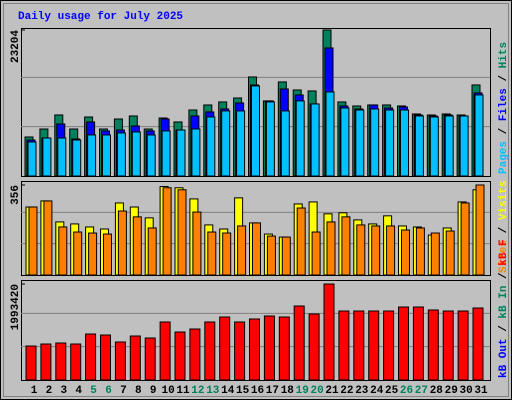 The height and width of the screenshot is (400, 512). What do you see at coordinates (437, 391) in the screenshot?
I see `x-tick-label: 28` at bounding box center [437, 391].